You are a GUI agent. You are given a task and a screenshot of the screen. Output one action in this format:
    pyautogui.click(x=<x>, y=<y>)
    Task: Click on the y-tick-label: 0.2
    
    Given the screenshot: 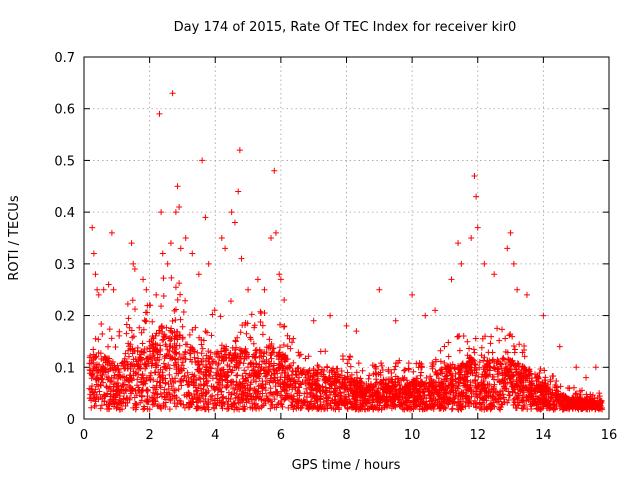 What is the action you would take?
    pyautogui.click(x=64, y=317)
    